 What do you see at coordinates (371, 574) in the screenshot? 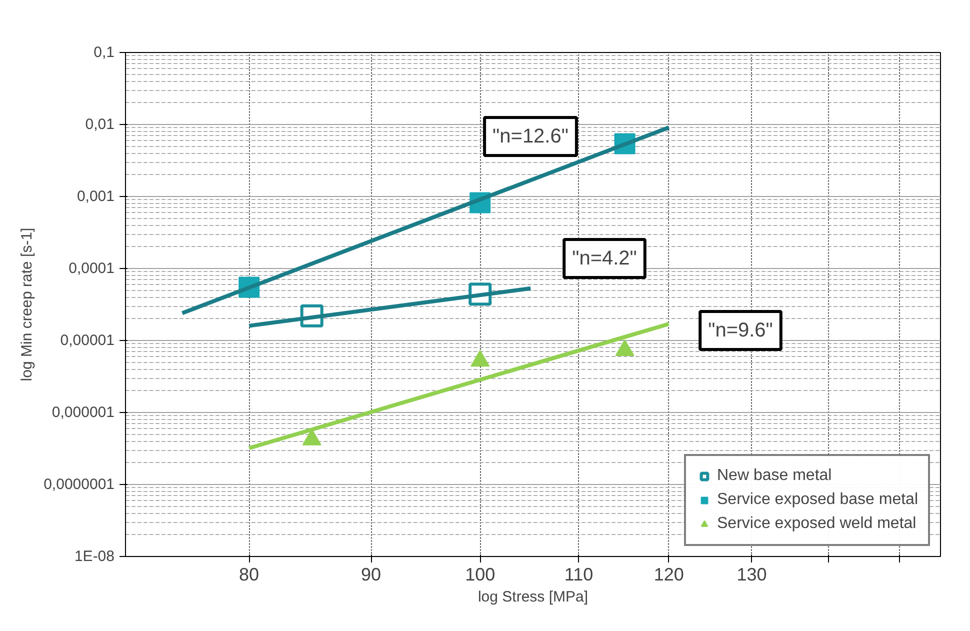
I see `x-tick-label: 90` at bounding box center [371, 574].